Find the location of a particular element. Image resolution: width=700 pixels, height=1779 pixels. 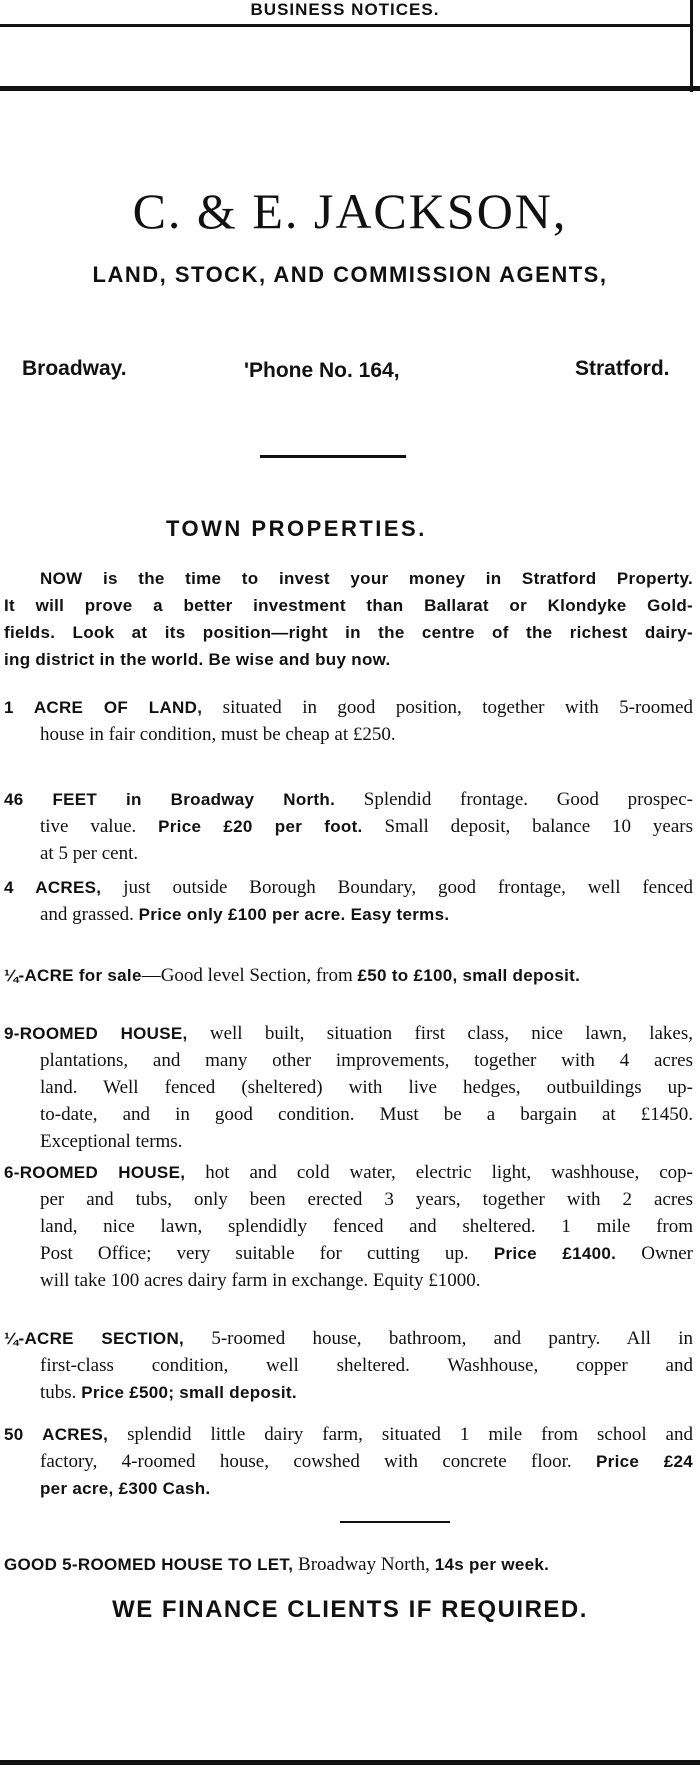

bold-text: Price £1400. is located at coordinates (555, 1253).